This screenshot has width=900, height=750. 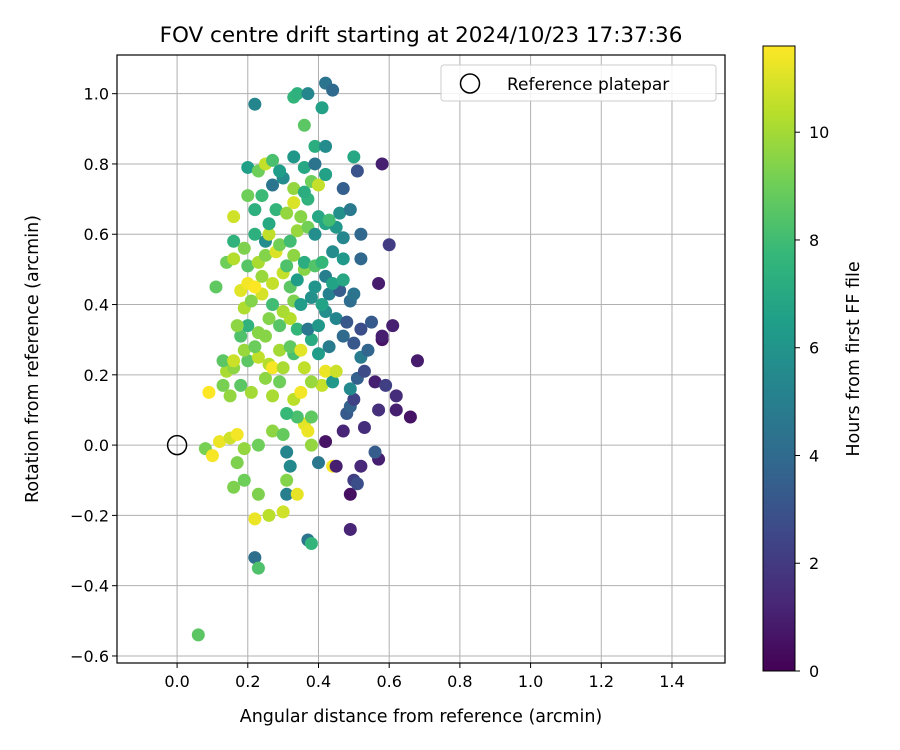 I want to click on colorbar-tick-label: 6, so click(x=814, y=348).